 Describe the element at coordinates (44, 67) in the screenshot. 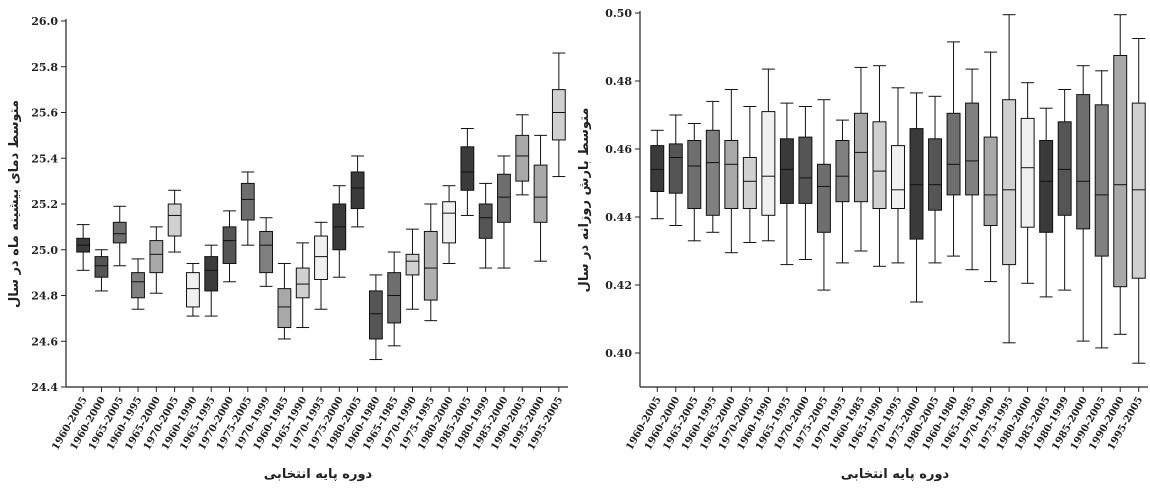

I see `y-tick-label: 25.8` at that location.